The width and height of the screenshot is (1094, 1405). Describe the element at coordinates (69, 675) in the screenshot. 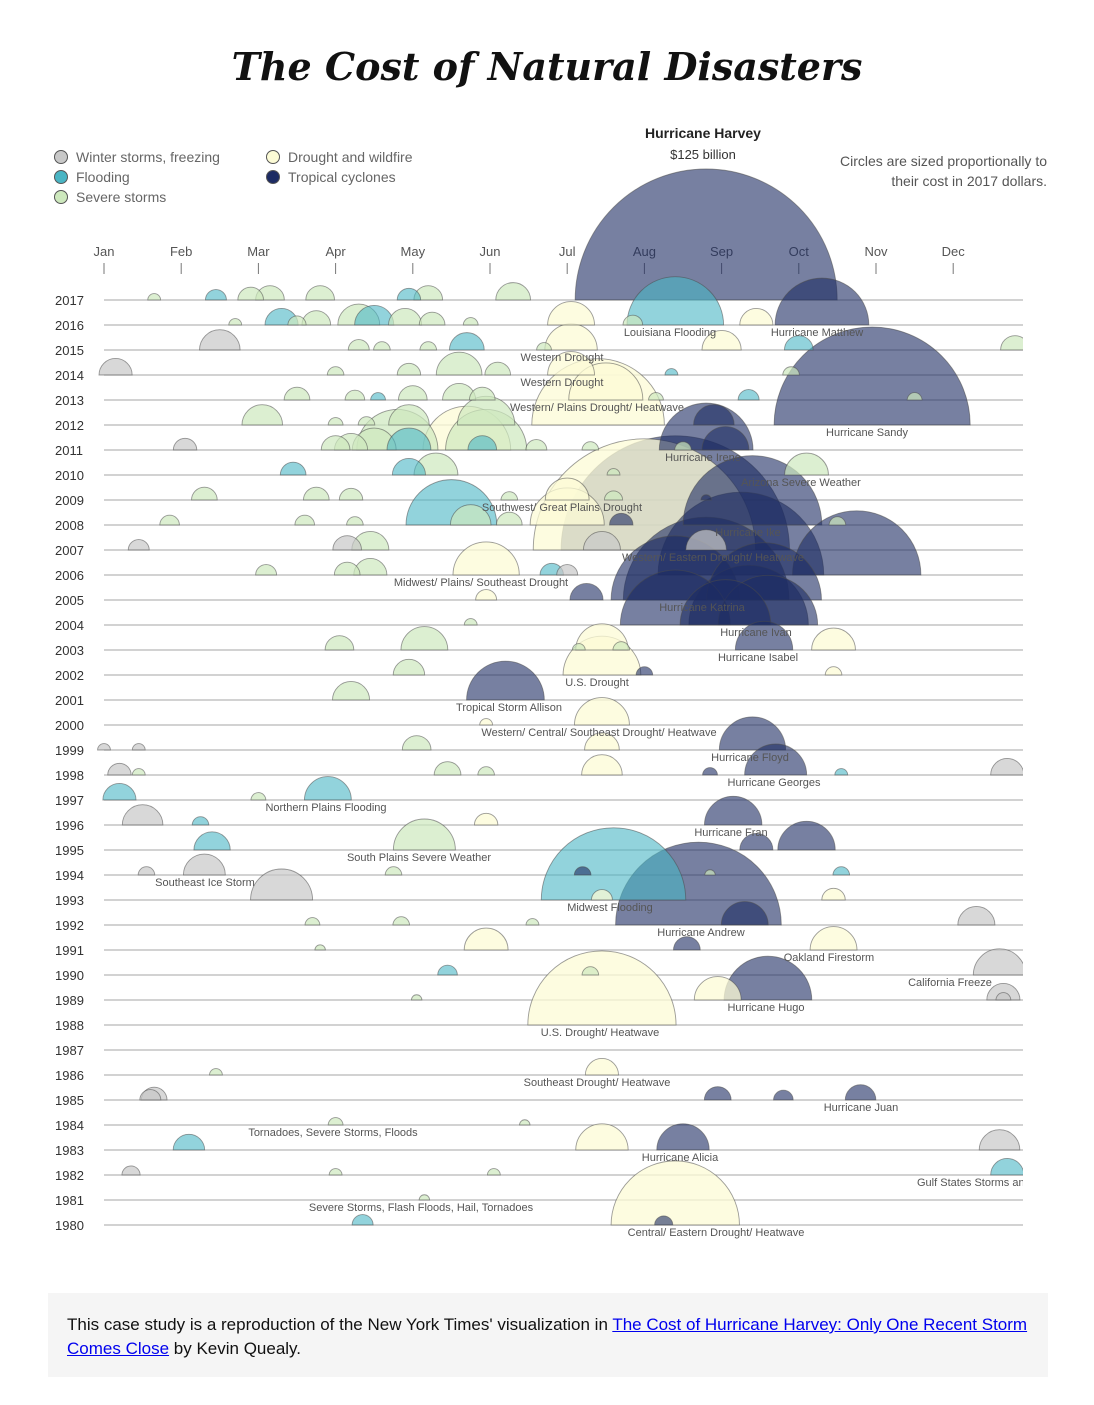

I see `year-label-2002: 2002` at that location.